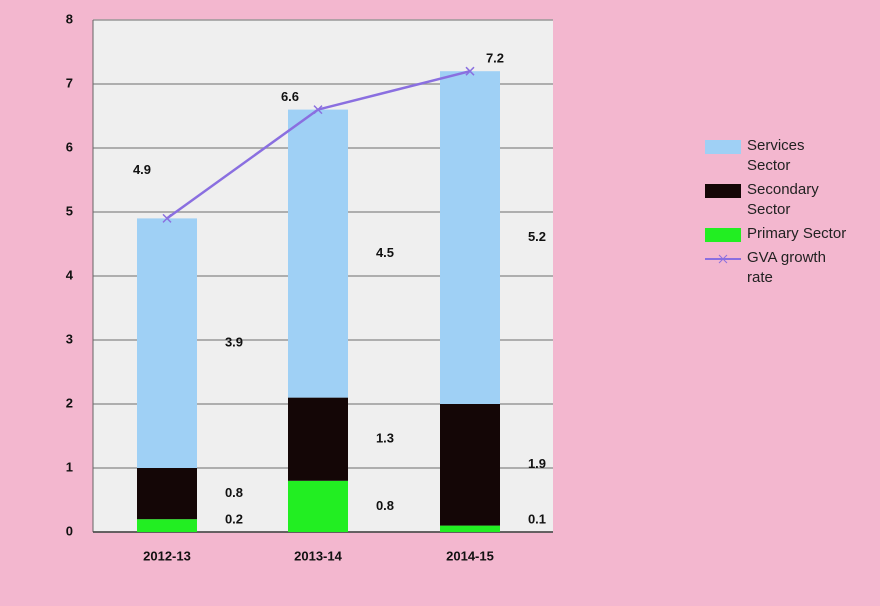  Describe the element at coordinates (69, 338) in the screenshot. I see `y-tick-label: 3` at that location.